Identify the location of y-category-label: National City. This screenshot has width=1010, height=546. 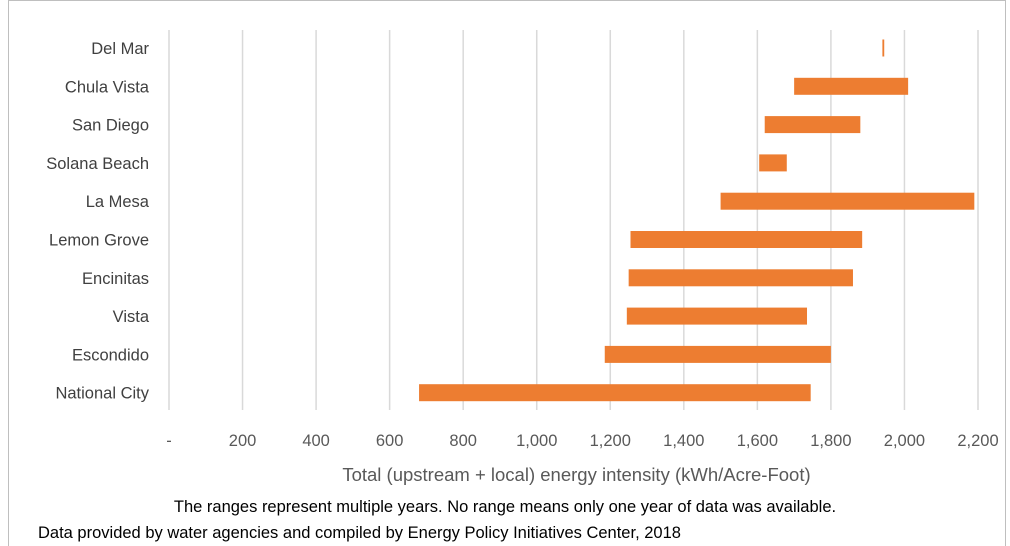
(102, 394).